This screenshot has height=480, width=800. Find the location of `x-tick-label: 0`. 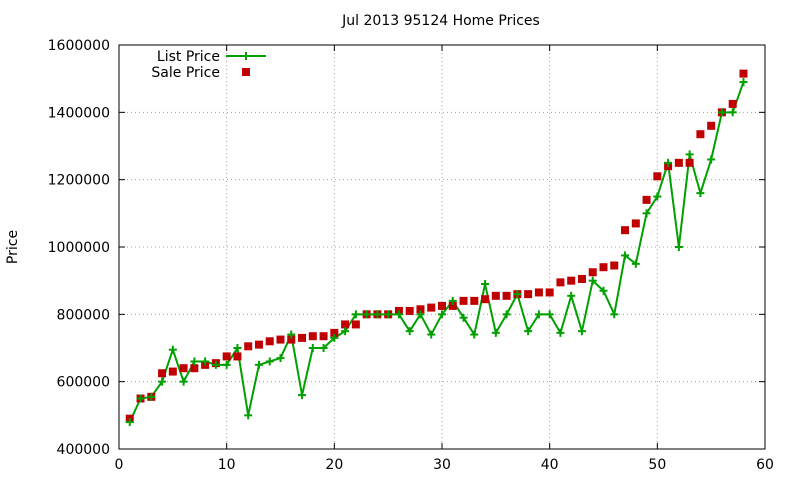

x-tick-label: 0 is located at coordinates (119, 465).